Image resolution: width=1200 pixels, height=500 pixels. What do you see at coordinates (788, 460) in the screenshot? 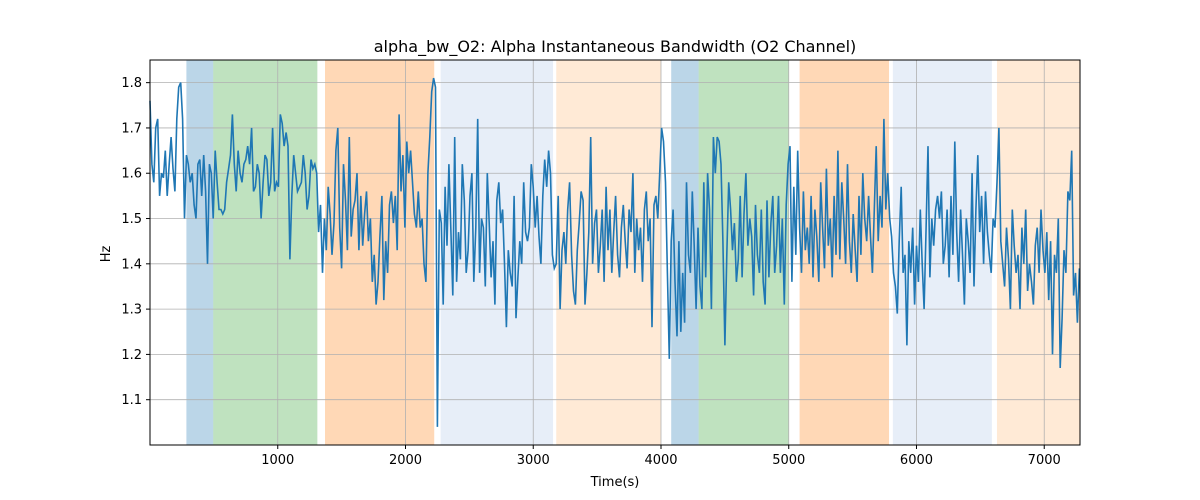
I see `x-tick-label: 5000` at bounding box center [788, 460].